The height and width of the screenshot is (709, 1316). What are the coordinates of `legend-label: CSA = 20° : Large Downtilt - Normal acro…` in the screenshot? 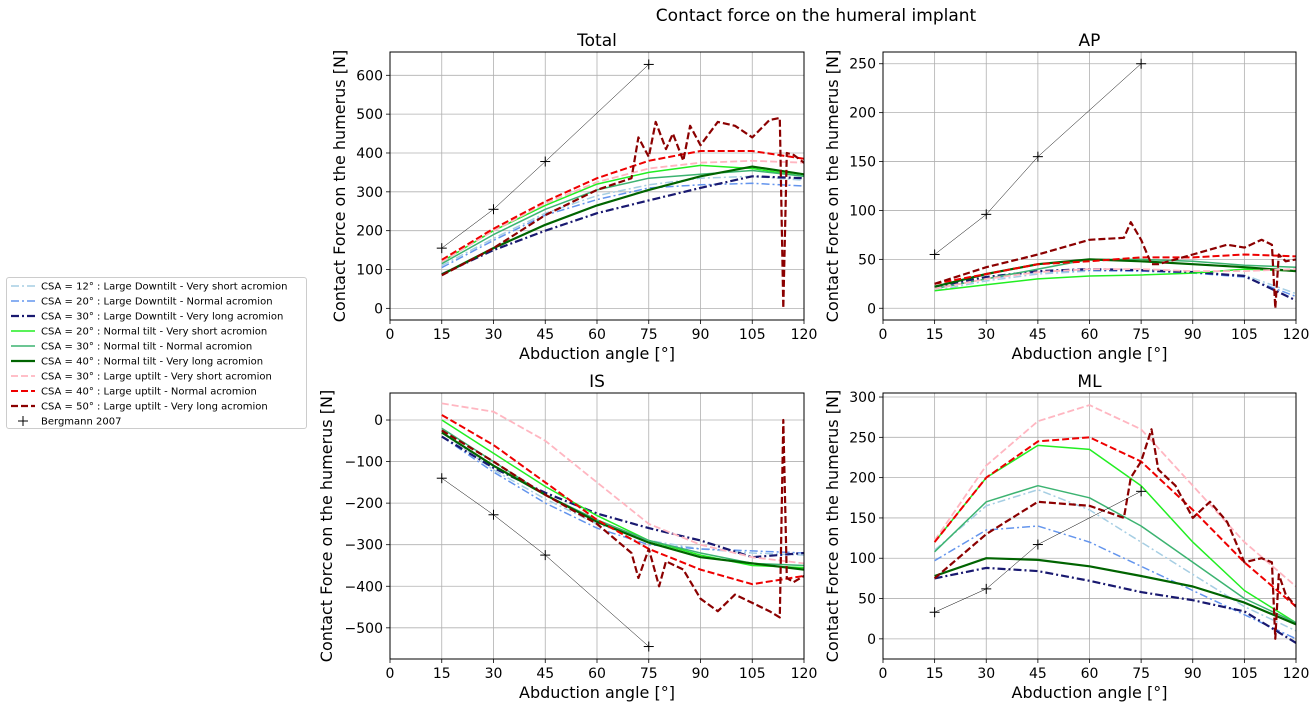 It's located at (157, 302).